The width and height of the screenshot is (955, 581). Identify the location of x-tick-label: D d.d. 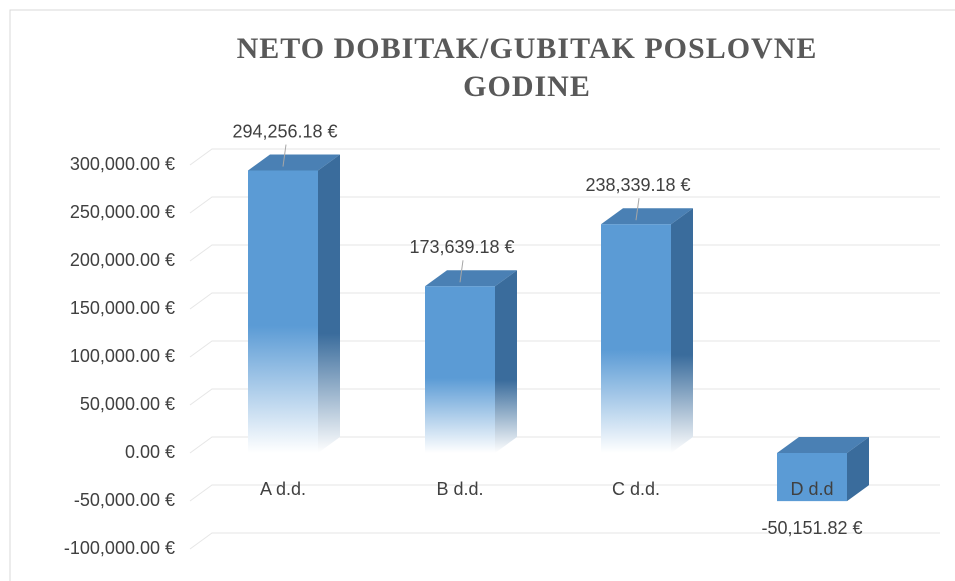
(811, 489).